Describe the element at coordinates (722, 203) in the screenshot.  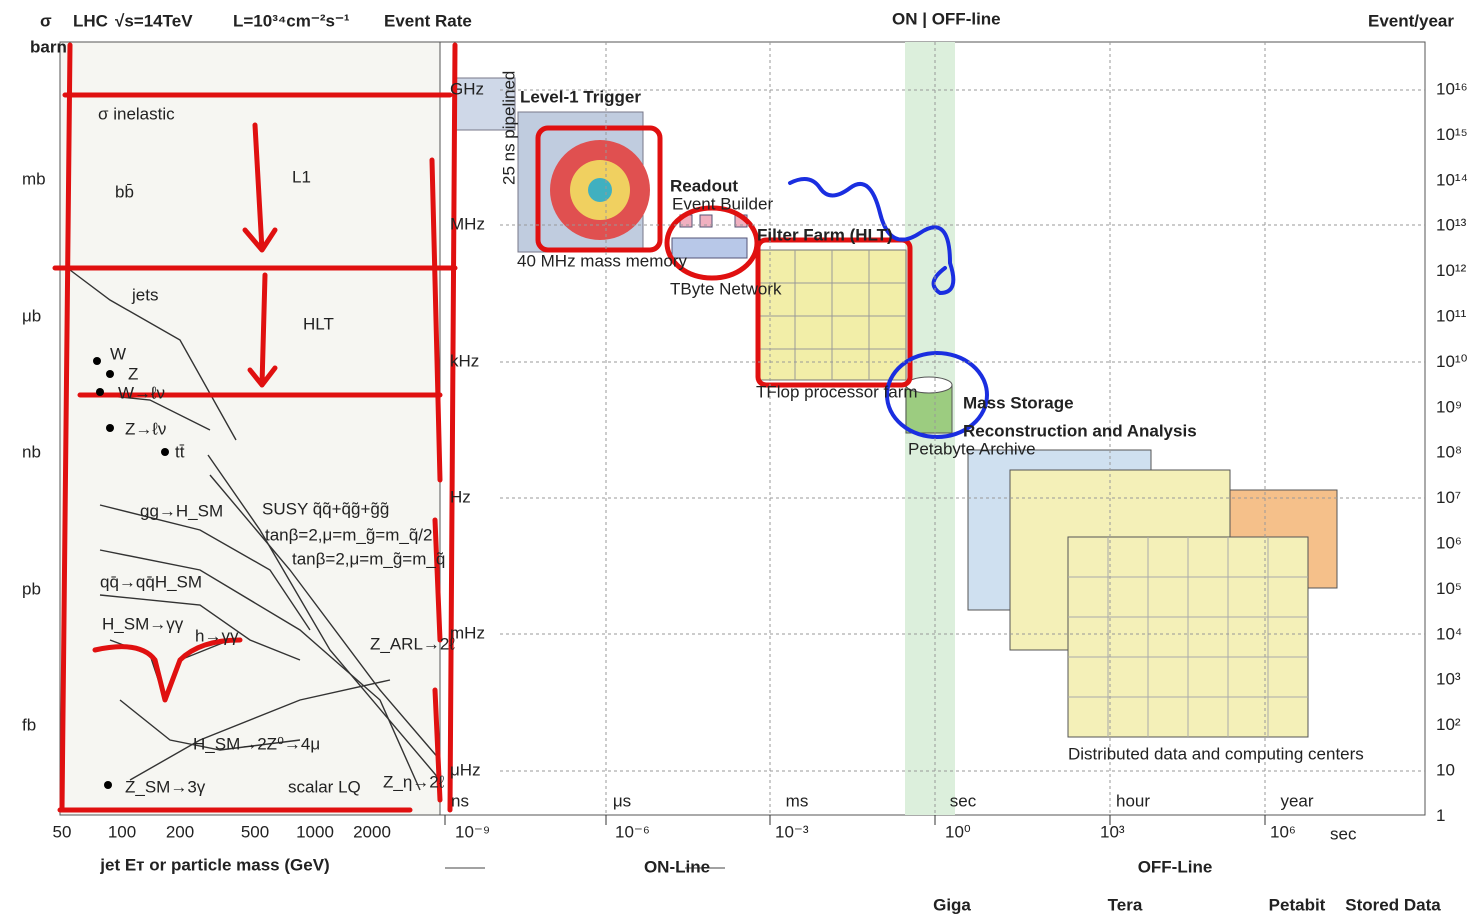
I see `stage-label: Event Builder` at that location.